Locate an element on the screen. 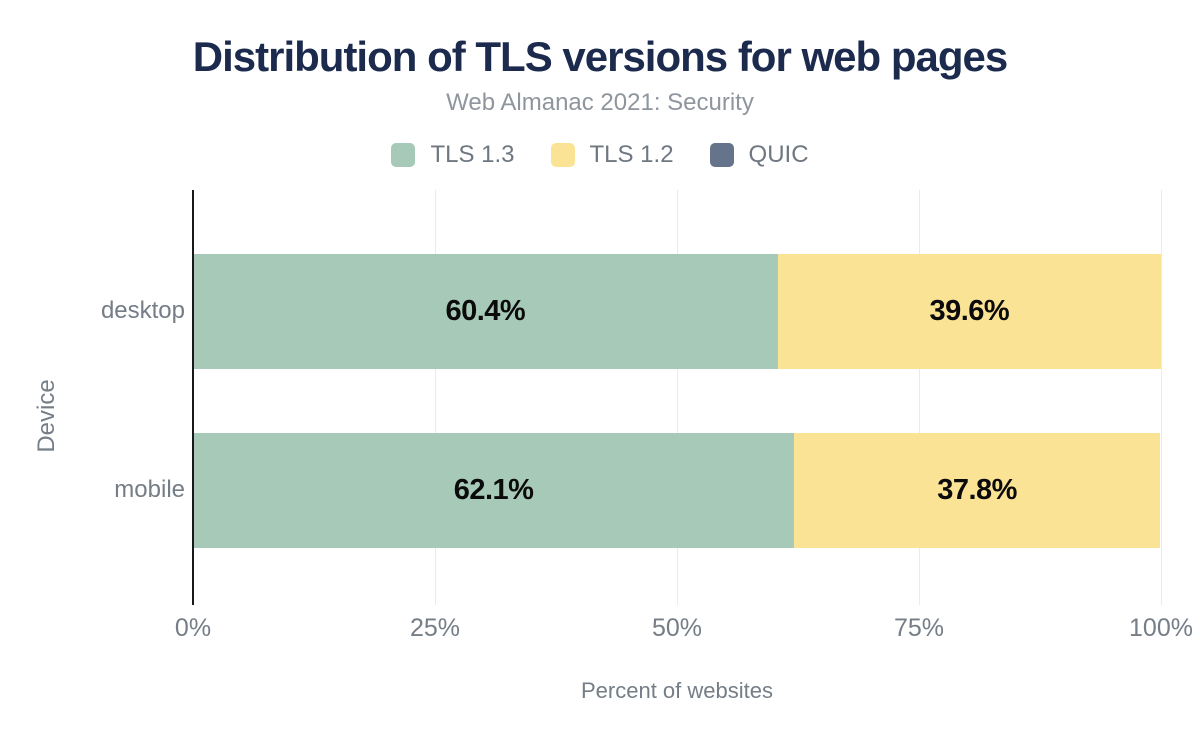 The width and height of the screenshot is (1200, 742). bar-segment-tls-1-2-mobile: 37.8% is located at coordinates (977, 490).